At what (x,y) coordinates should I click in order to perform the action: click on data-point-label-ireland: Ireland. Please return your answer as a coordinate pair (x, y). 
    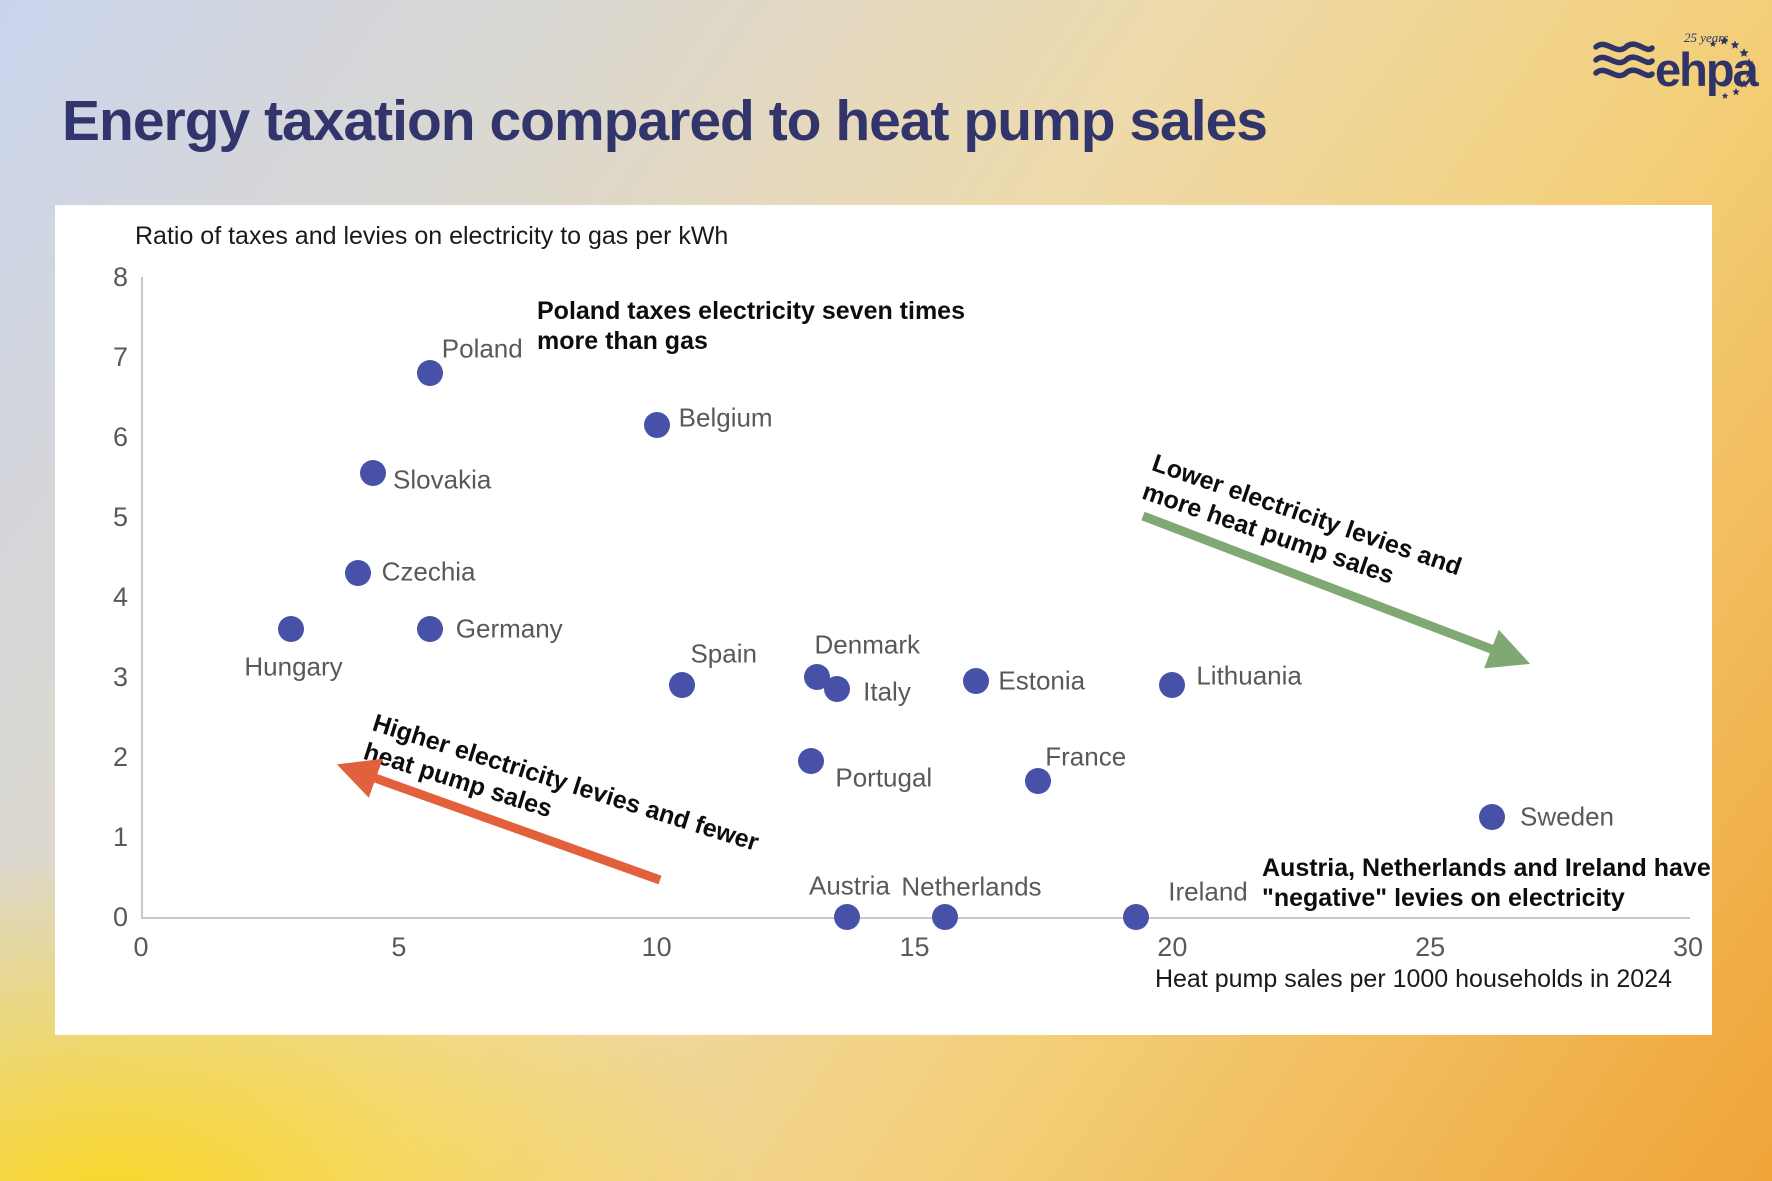
    Looking at the image, I should click on (1208, 891).